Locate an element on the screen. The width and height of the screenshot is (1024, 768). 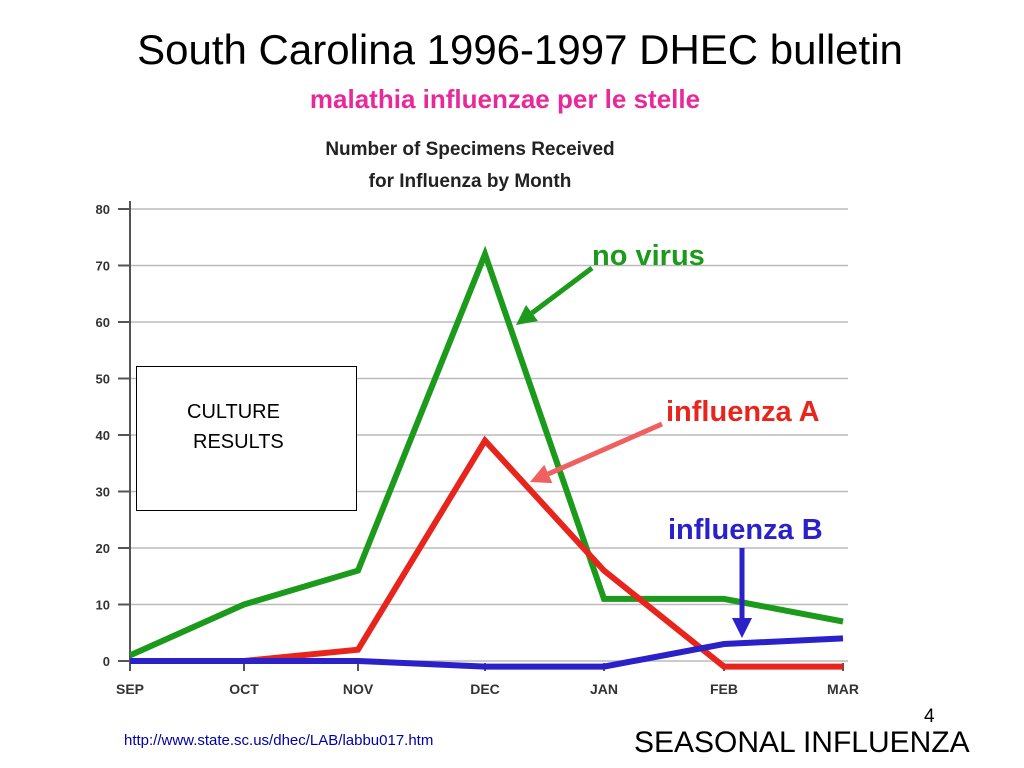
y-tick-label: 30 is located at coordinates (103, 492).